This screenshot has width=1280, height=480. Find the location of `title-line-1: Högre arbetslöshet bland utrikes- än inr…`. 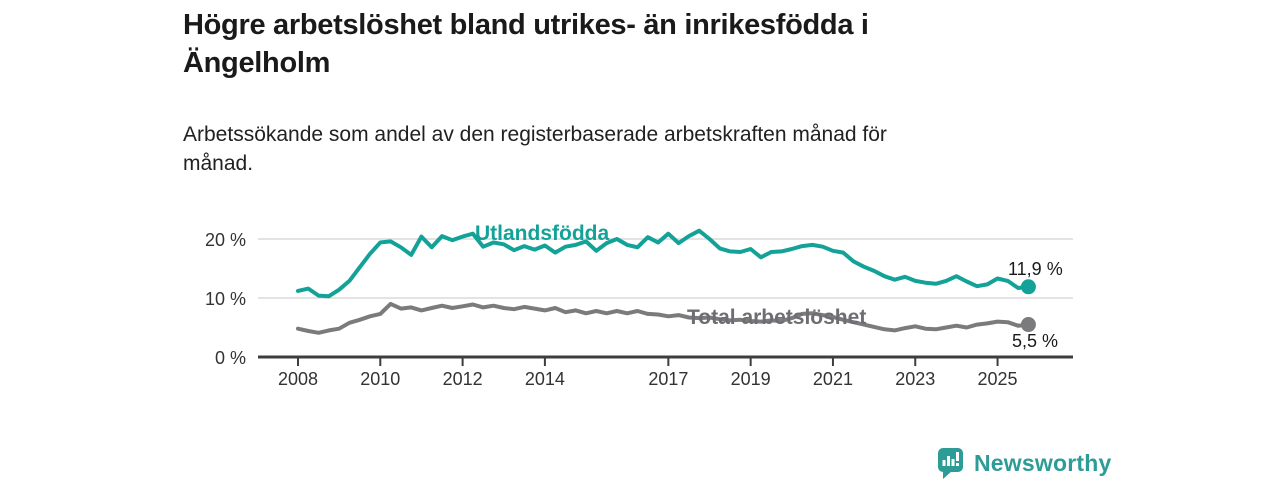

title-line-1: Högre arbetslöshet bland utrikes- än inr… is located at coordinates (526, 25).